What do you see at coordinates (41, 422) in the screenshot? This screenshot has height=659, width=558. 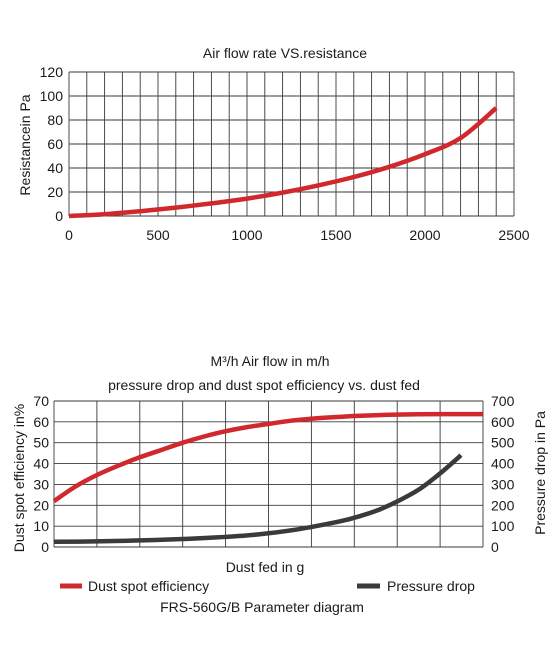 I see `chart2-left-tick-label: 60` at bounding box center [41, 422].